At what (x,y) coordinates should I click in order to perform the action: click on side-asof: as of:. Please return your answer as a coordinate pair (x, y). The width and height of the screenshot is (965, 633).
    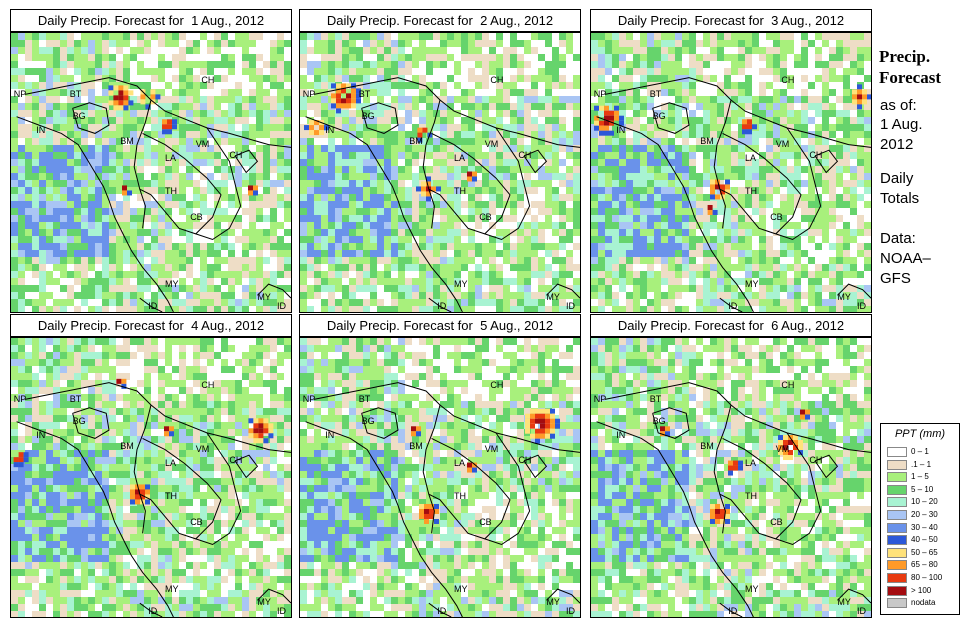
    Looking at the image, I should click on (898, 105).